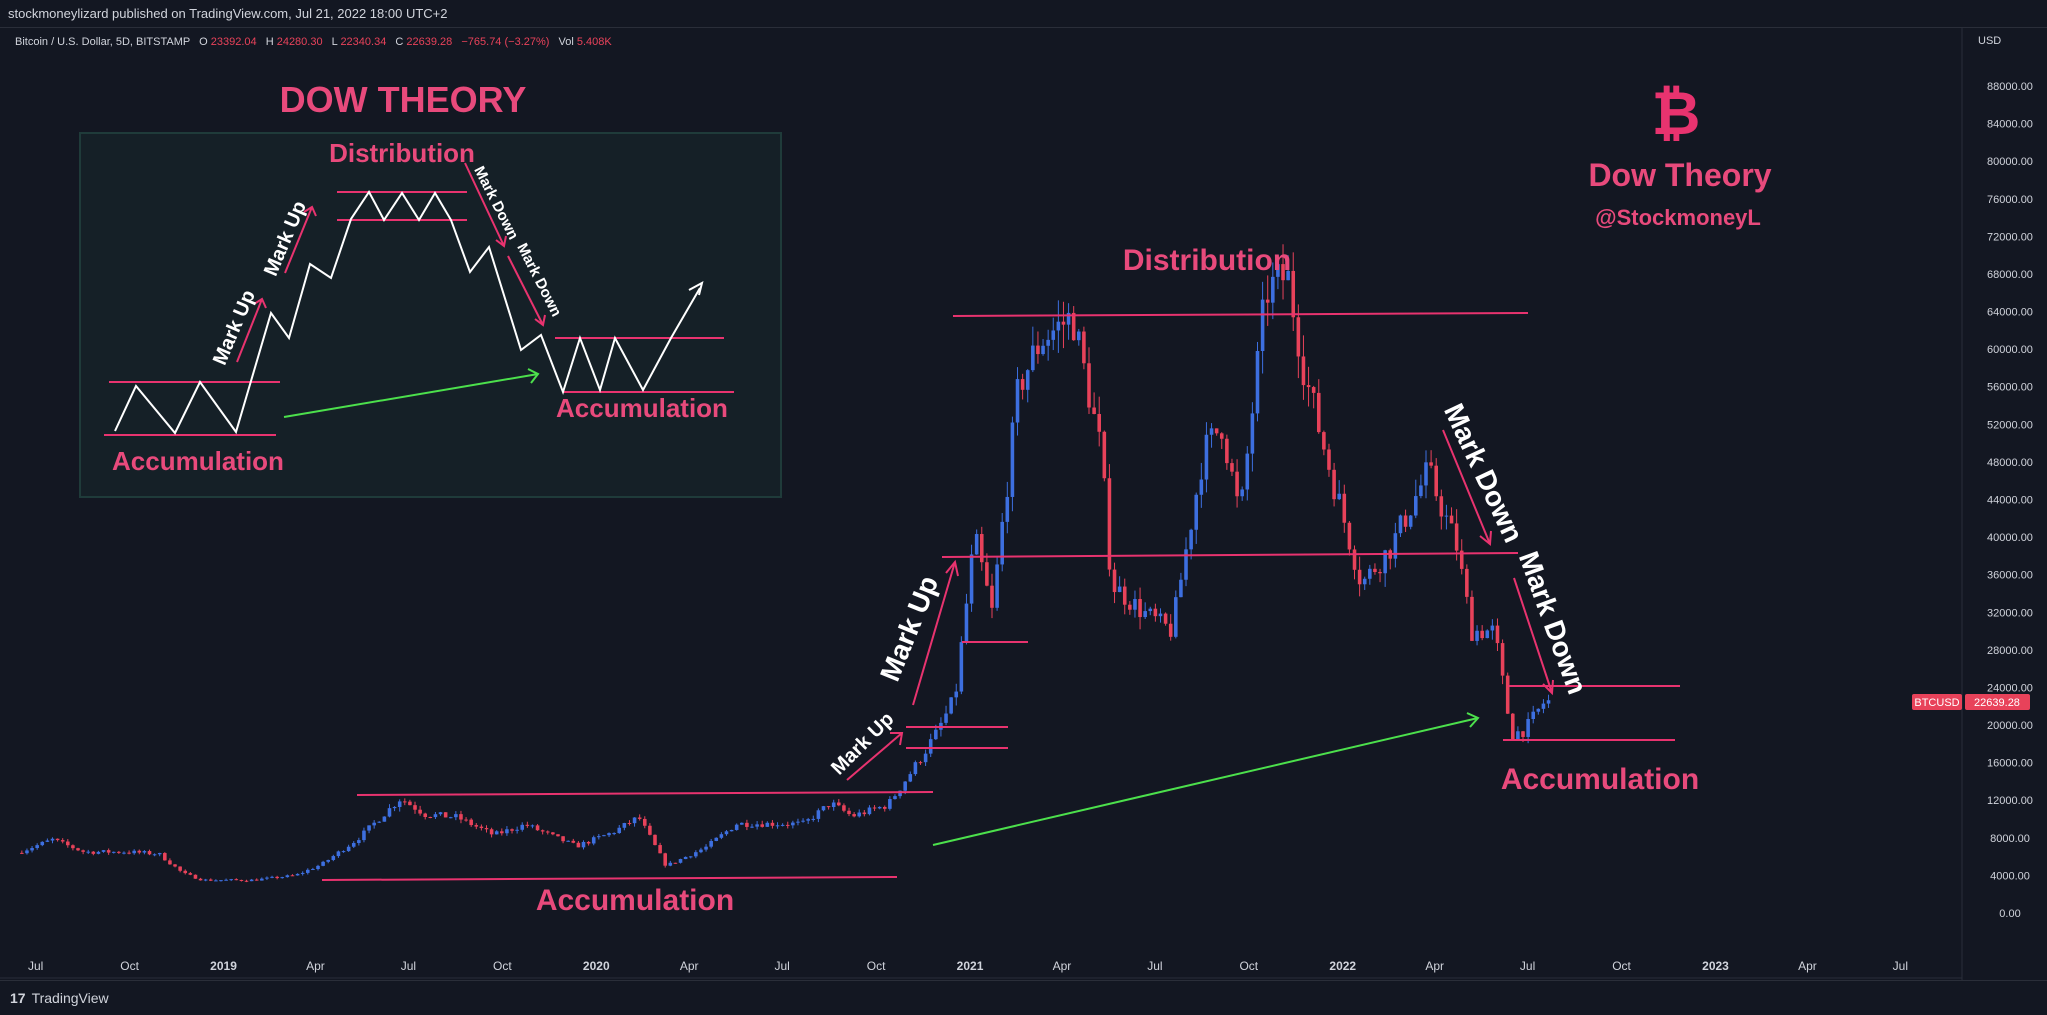 This screenshot has width=2047, height=1015. What do you see at coordinates (2010, 200) in the screenshot?
I see `y-tick-label: 76000.00` at bounding box center [2010, 200].